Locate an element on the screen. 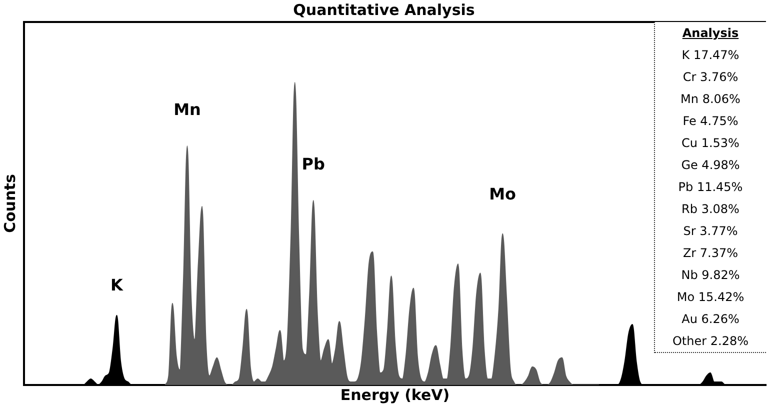 The image size is (767, 405). chart-title: Quantitative Analysis is located at coordinates (384, 9).